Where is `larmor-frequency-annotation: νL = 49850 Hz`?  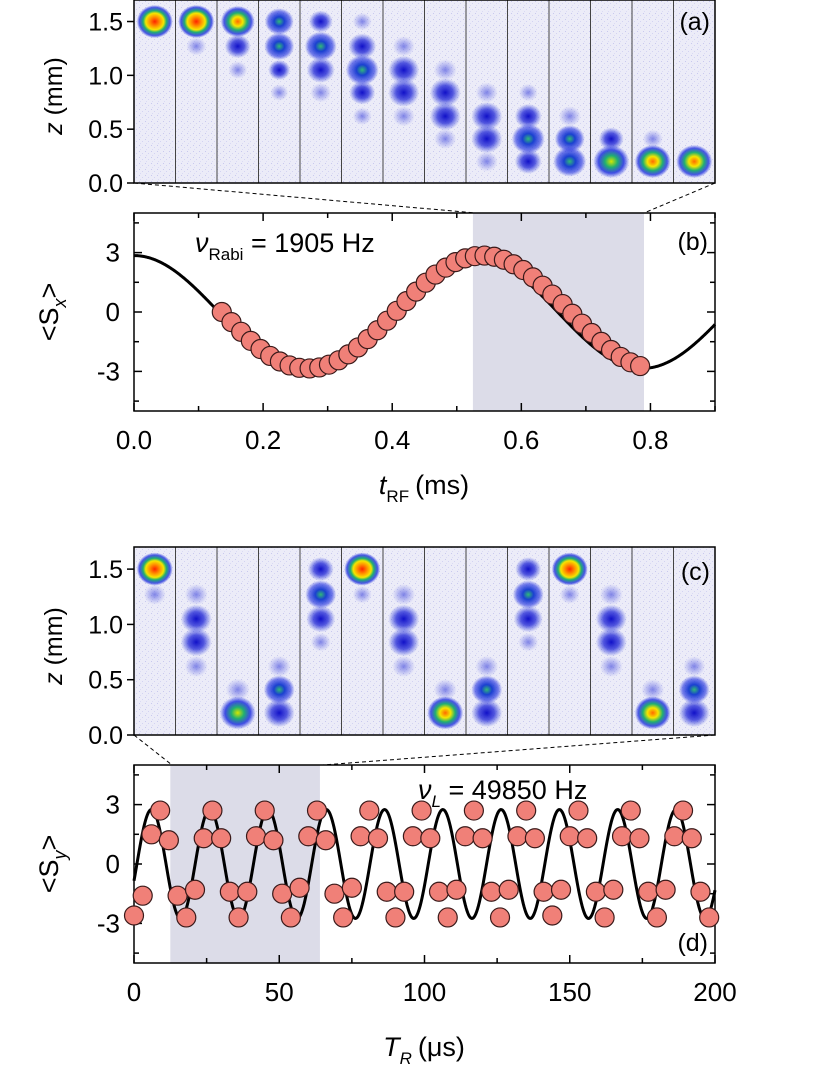 larmor-frequency-annotation: νL = 49850 Hz is located at coordinates (502, 793).